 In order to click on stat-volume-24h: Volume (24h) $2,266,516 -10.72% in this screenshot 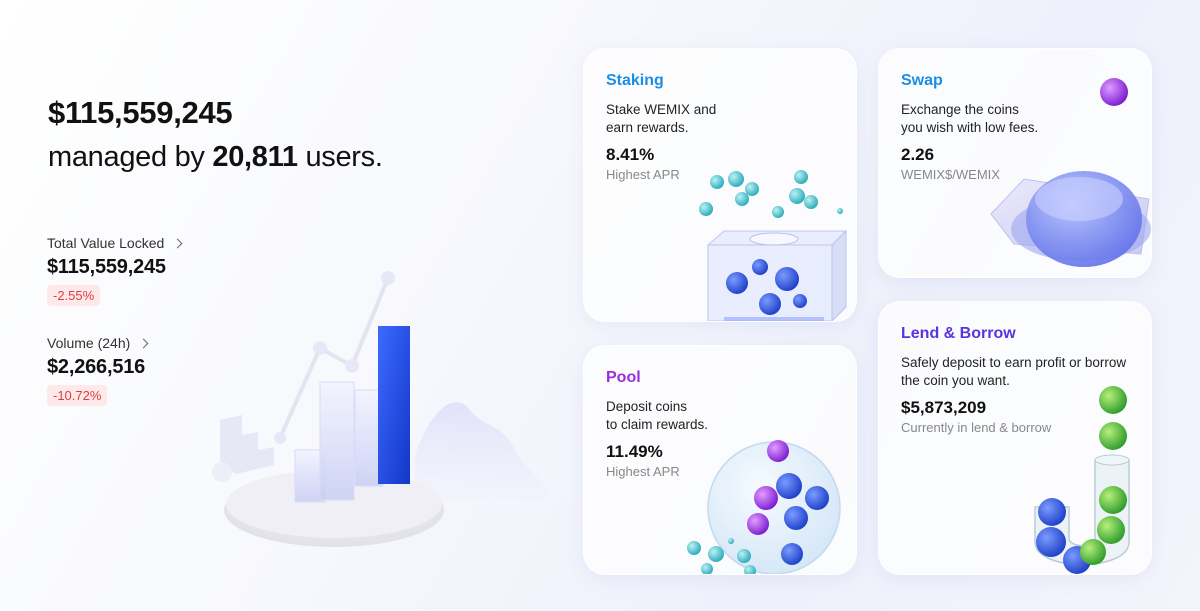, I will do `click(98, 370)`.